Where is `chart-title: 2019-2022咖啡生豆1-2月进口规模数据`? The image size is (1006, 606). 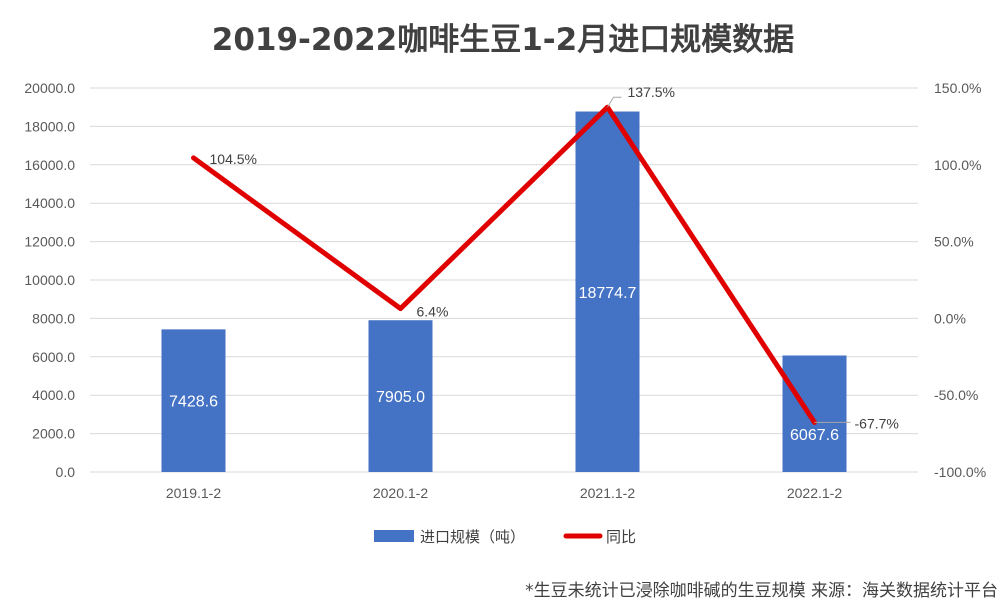 chart-title: 2019-2022咖啡生豆1-2月进口规模数据 is located at coordinates (503, 40).